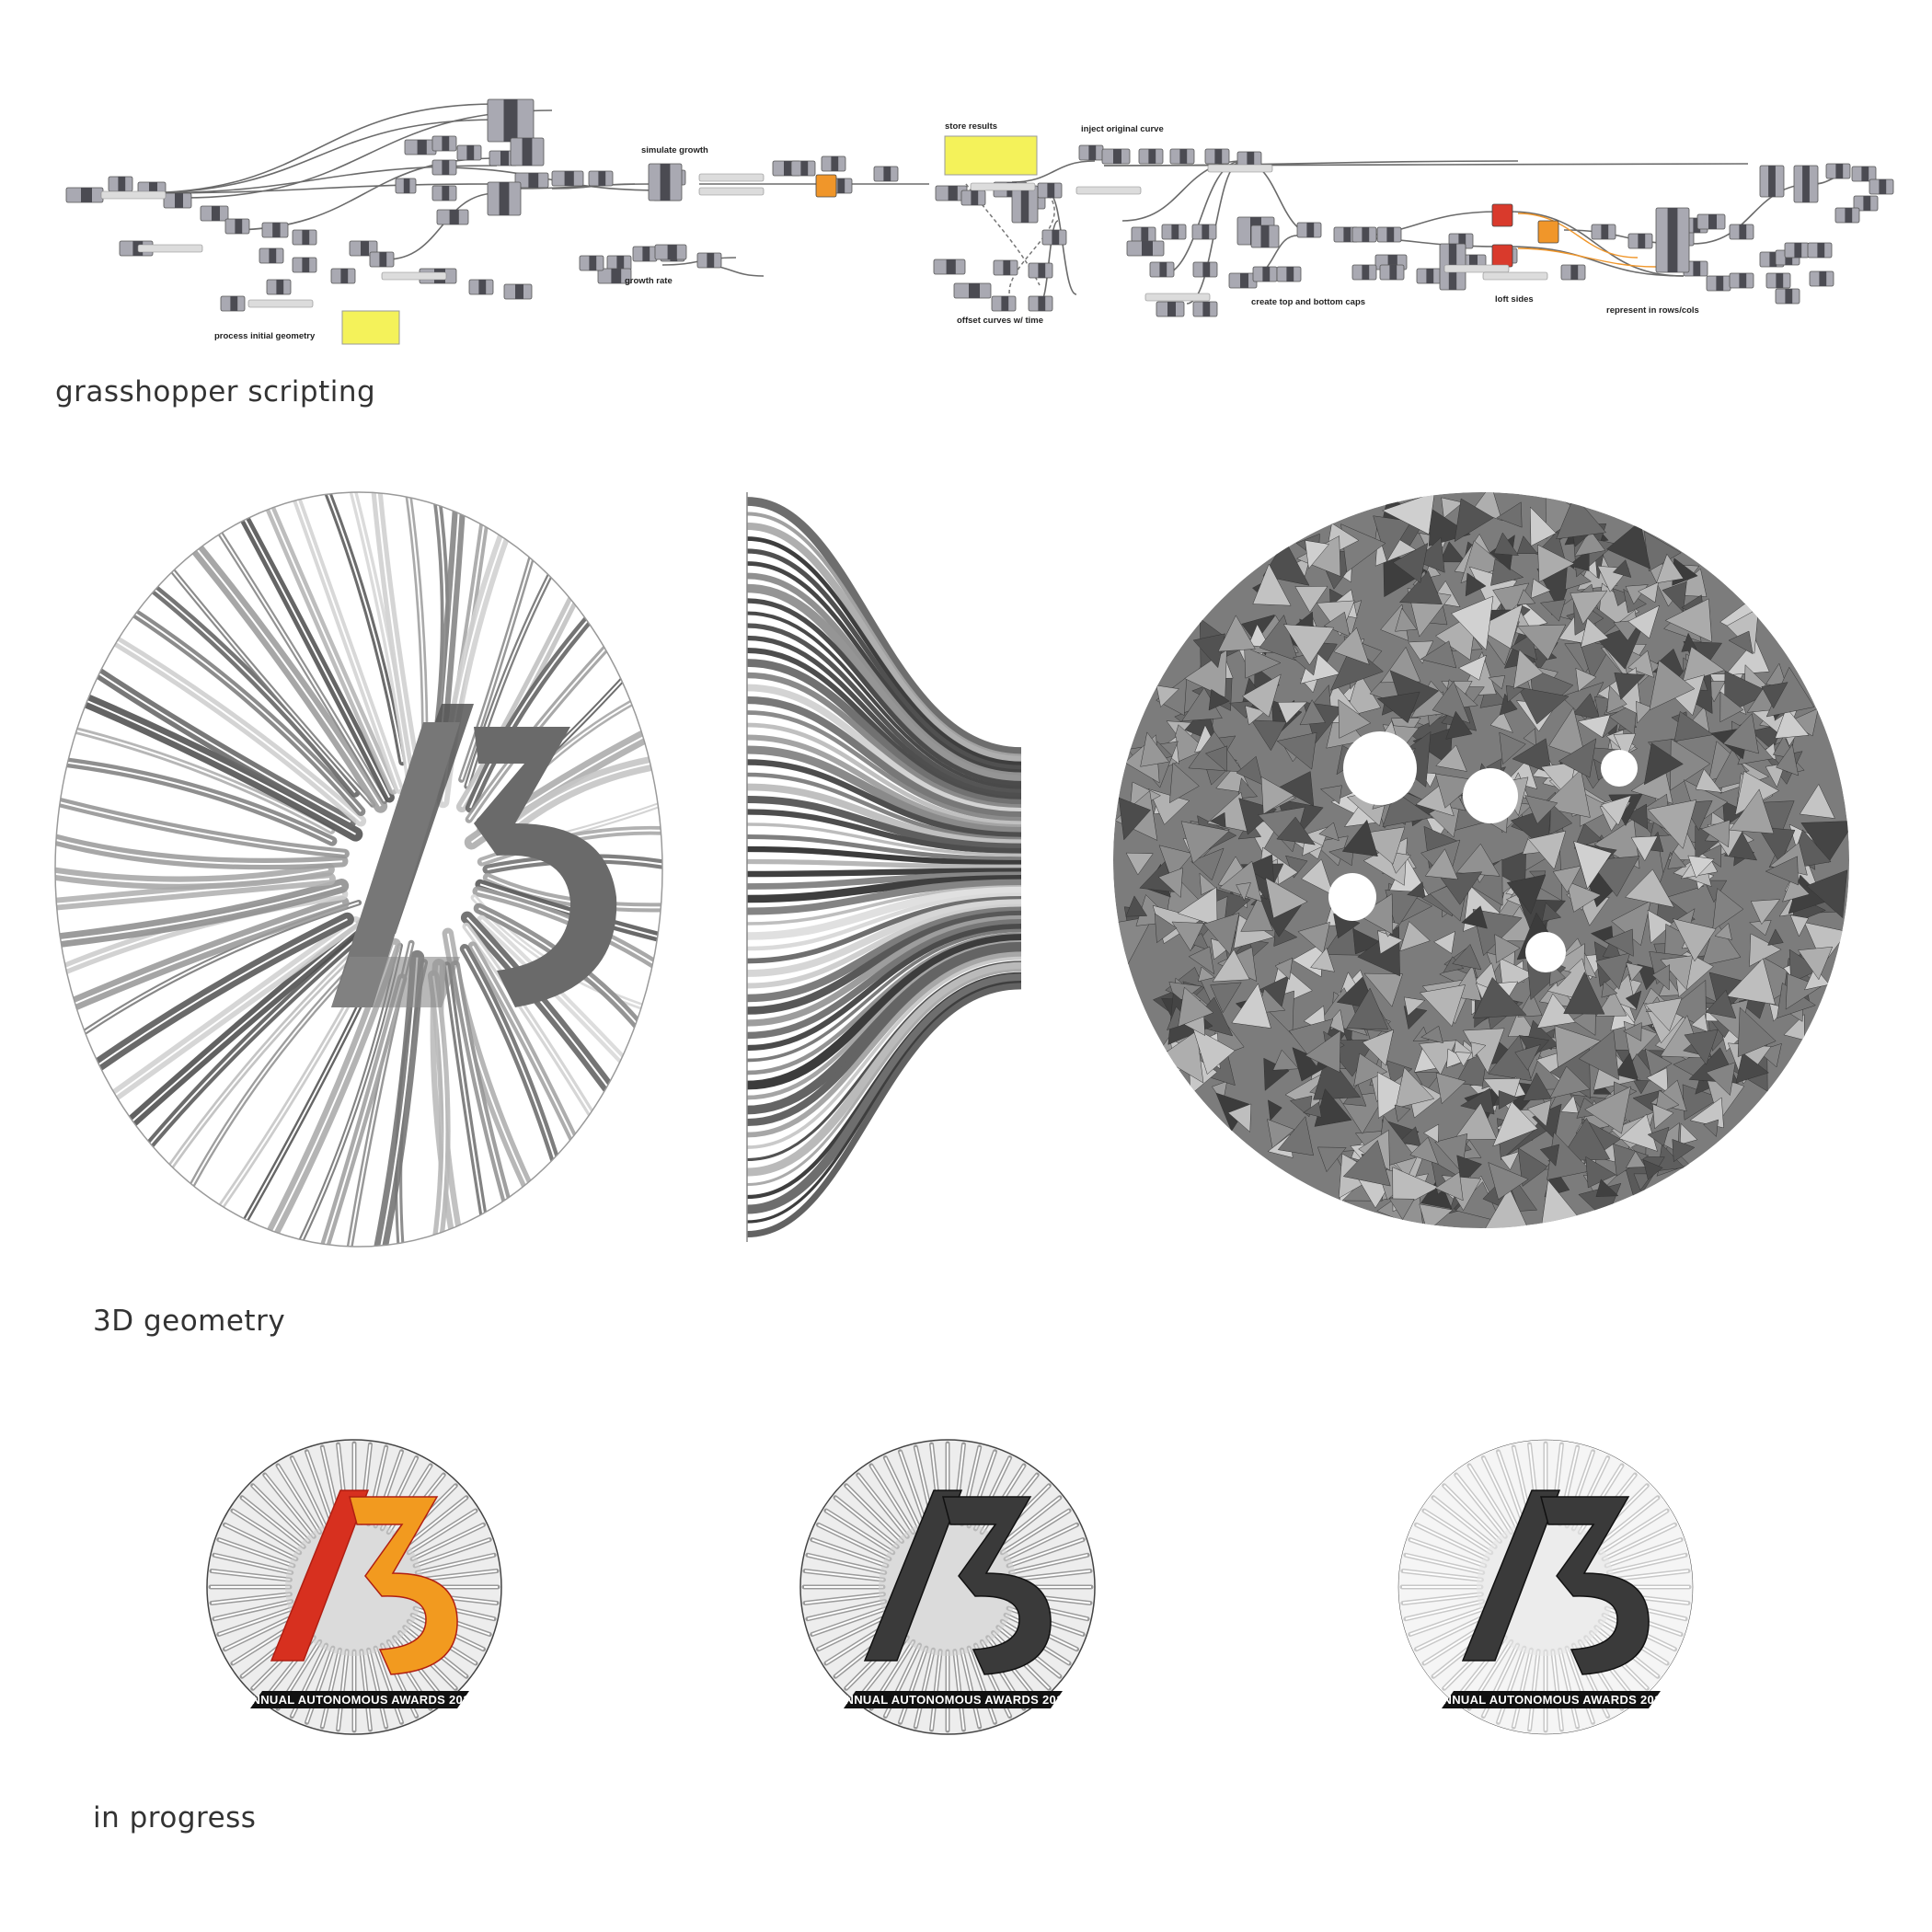  What do you see at coordinates (1000, 321) in the screenshot?
I see `gh-group-label-offset: offset curves w/ time` at bounding box center [1000, 321].